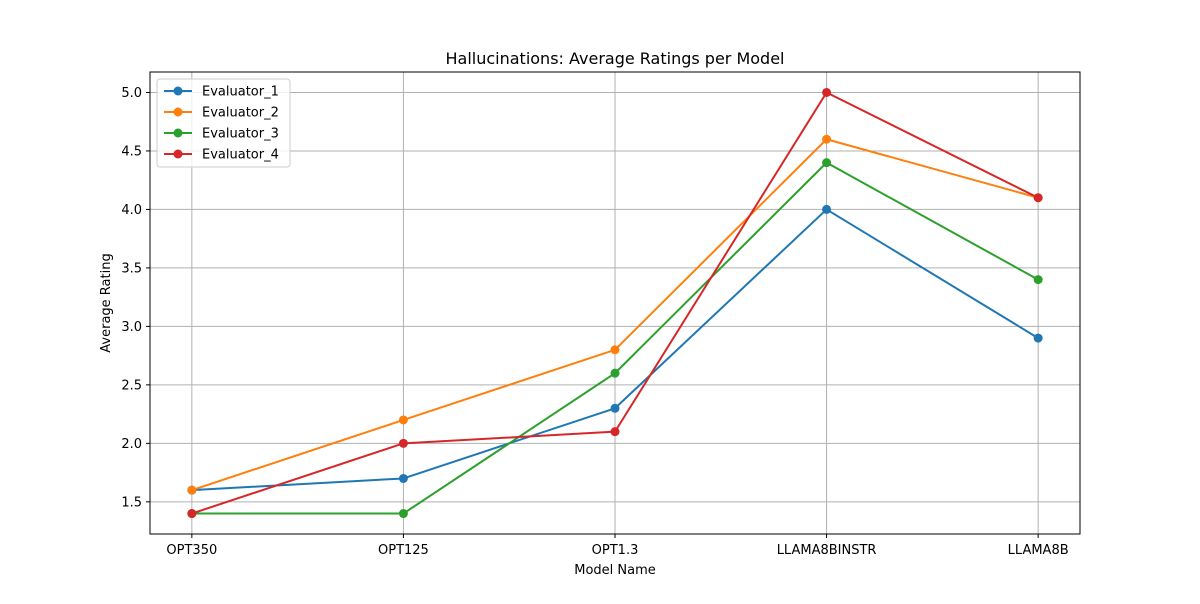  I want to click on y-tick-label: 1.5, so click(131, 502).